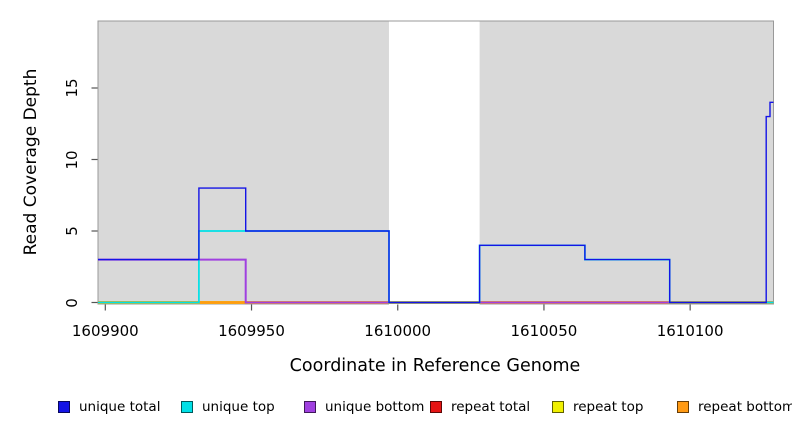 The height and width of the screenshot is (432, 792). I want to click on legend-item-repeat-total: repeat total, so click(480, 407).